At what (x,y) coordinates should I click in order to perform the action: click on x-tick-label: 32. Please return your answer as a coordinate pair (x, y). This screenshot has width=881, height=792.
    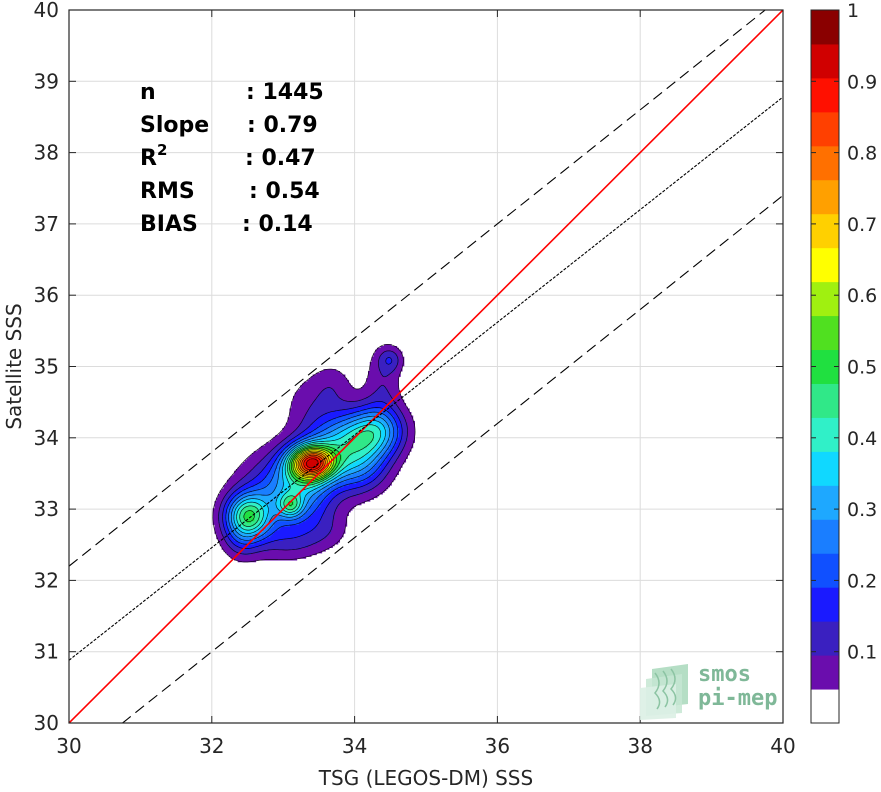
    Looking at the image, I should click on (211, 746).